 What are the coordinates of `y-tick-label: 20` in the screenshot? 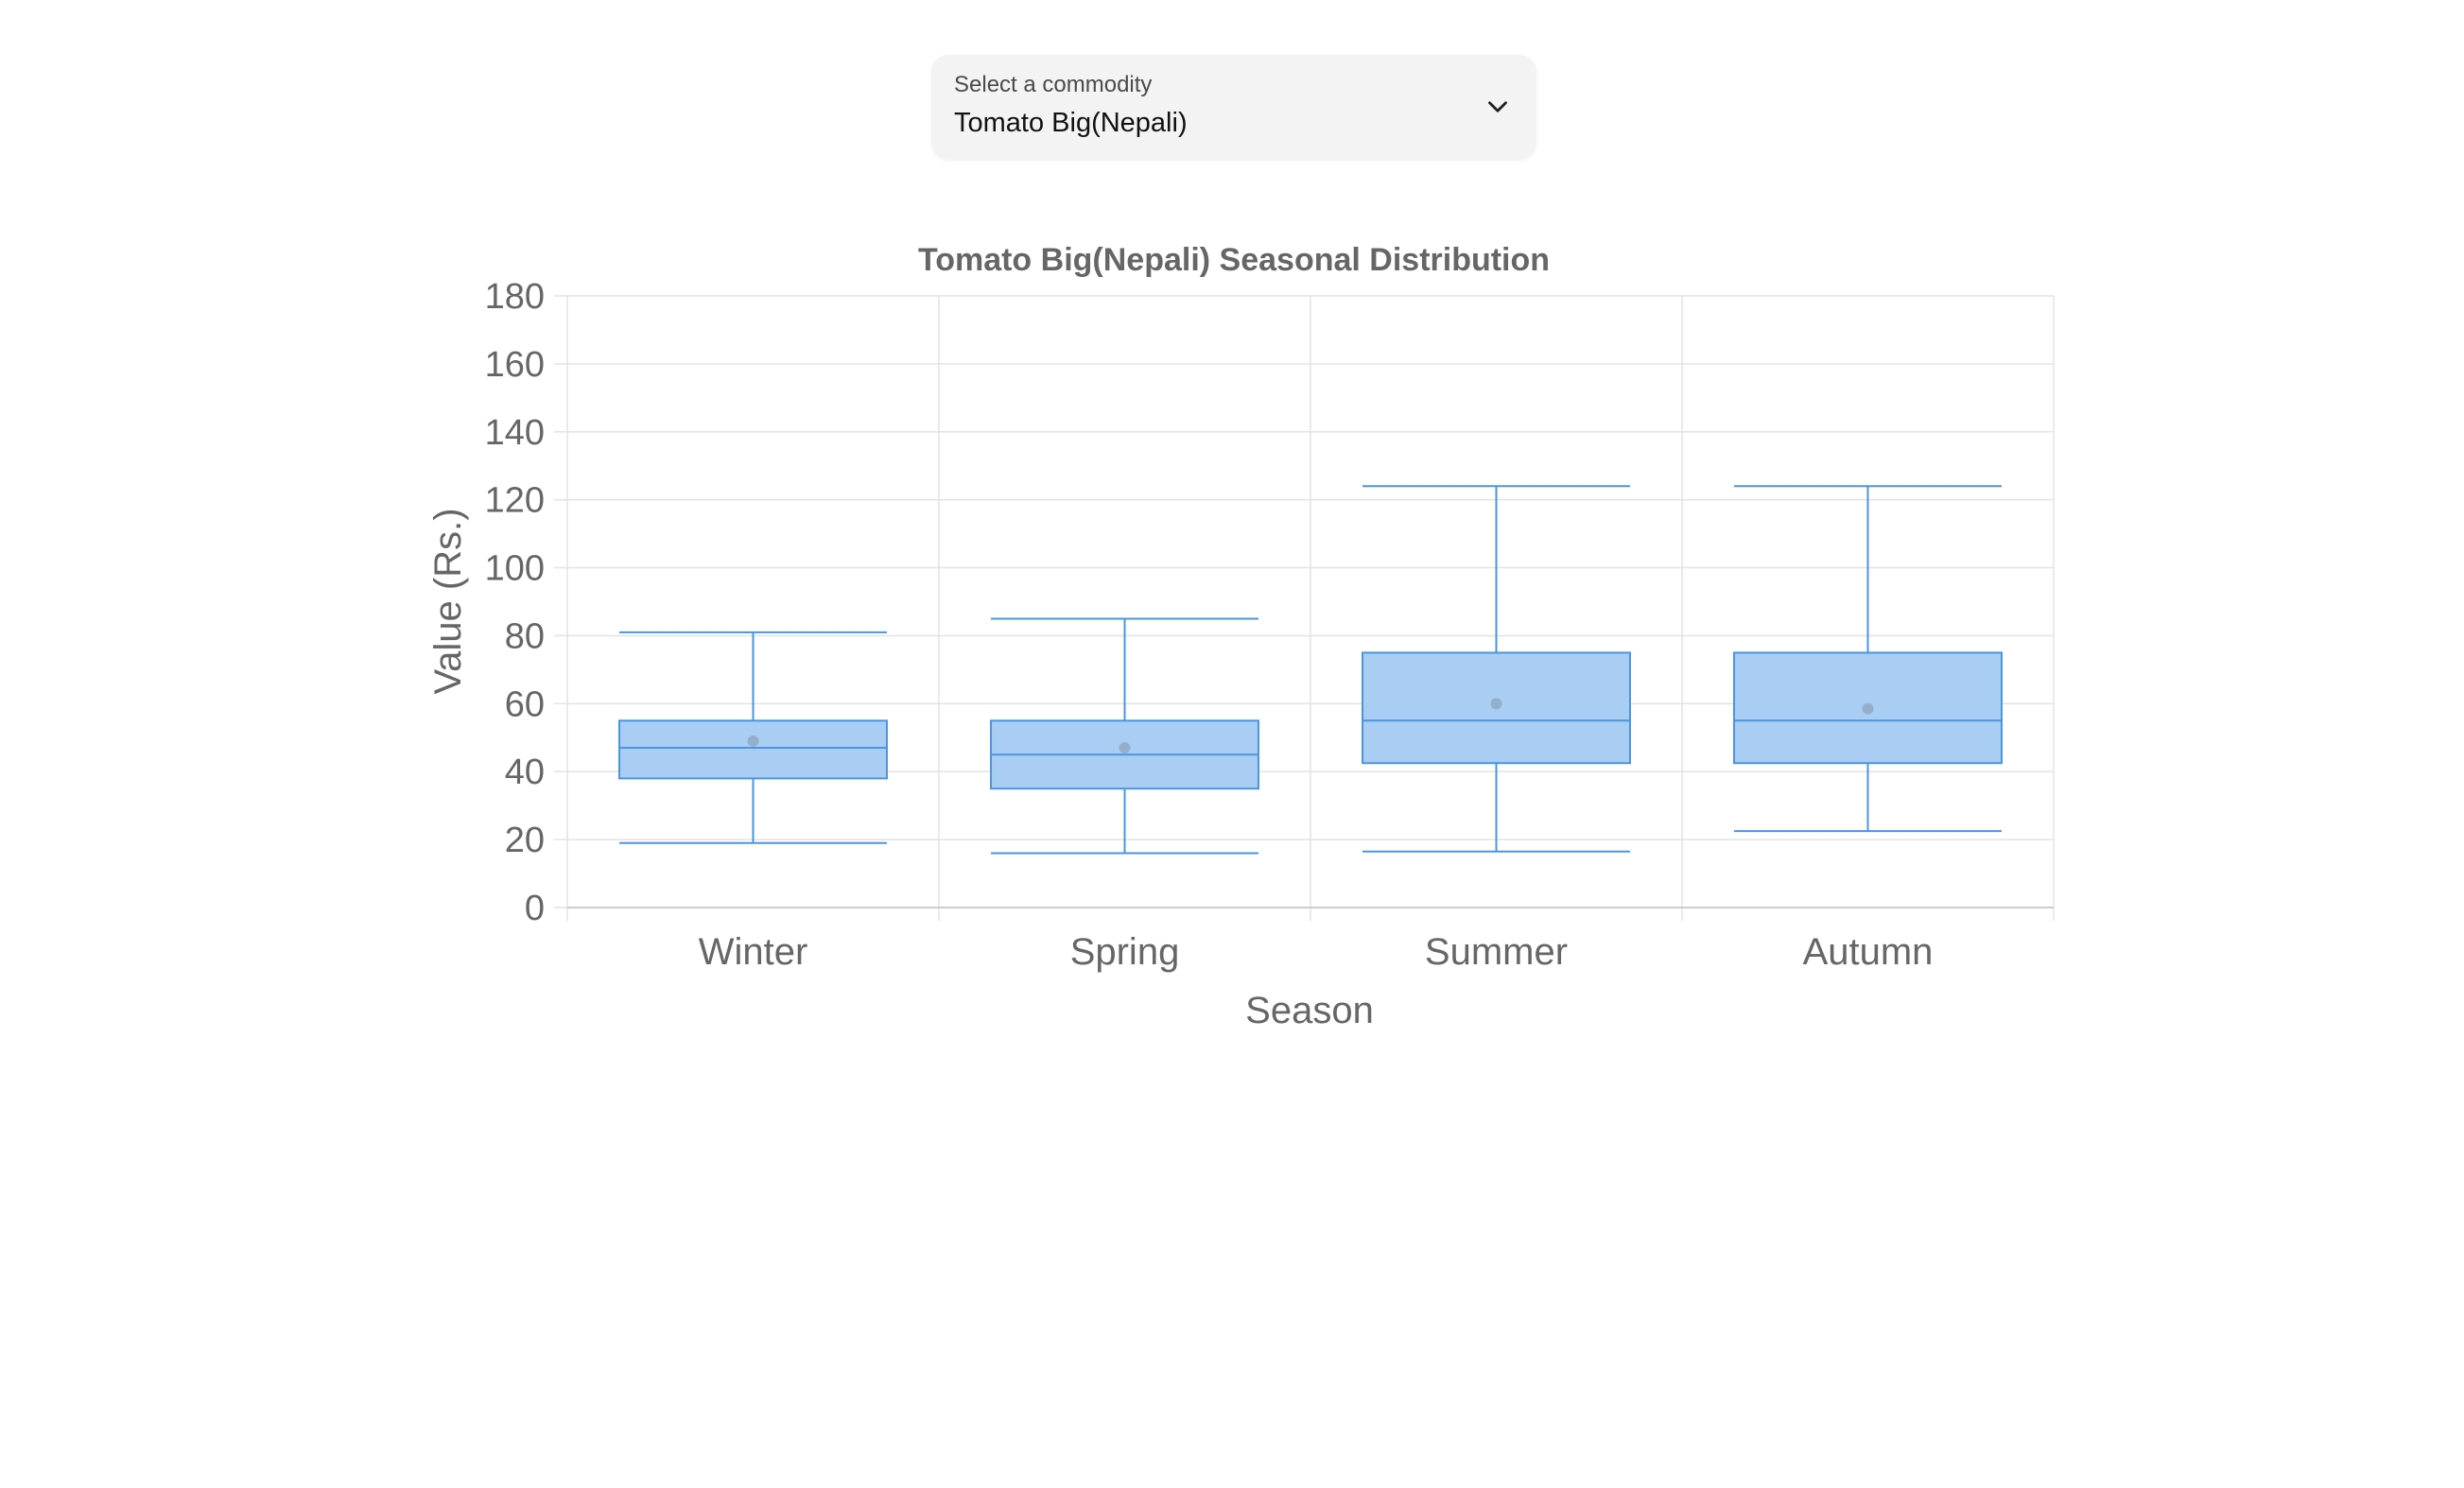 It's located at (525, 841).